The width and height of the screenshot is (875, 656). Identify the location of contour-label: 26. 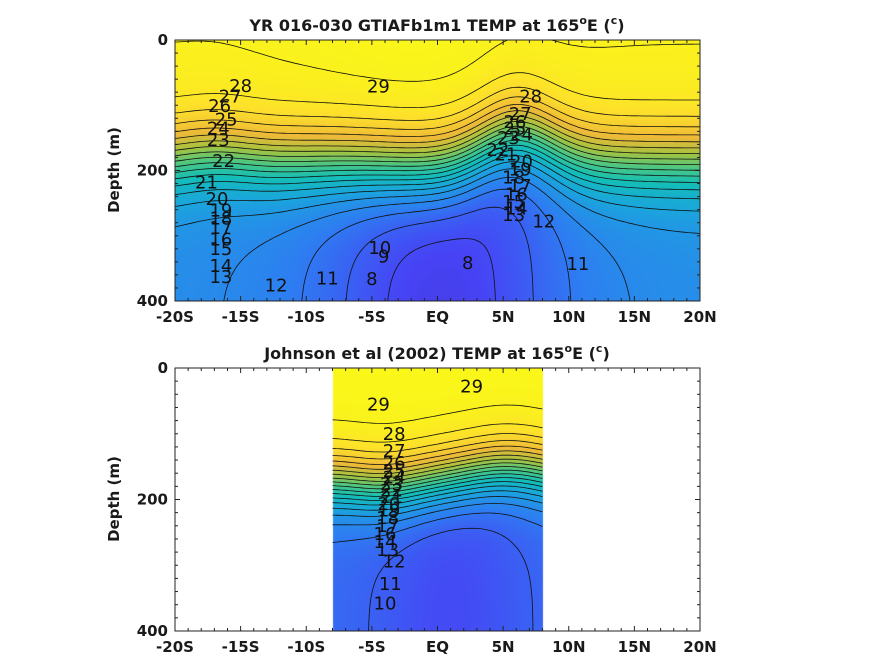
(394, 463).